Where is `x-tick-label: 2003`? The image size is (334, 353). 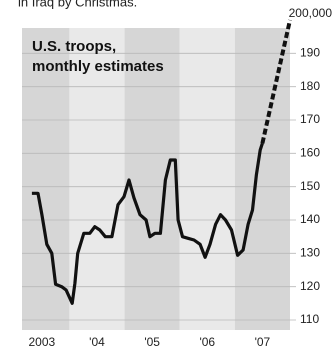 x-tick-label: 2003 is located at coordinates (42, 342).